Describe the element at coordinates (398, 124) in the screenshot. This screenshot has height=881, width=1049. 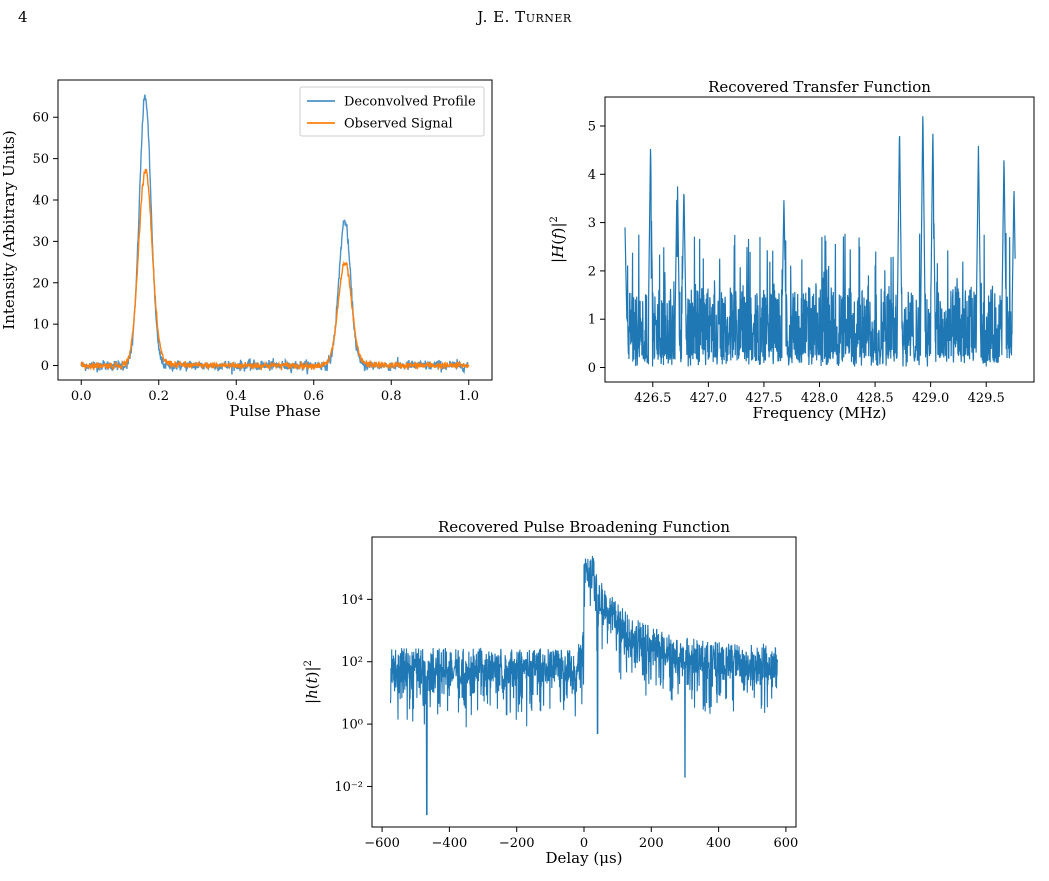
I see `legend-label: Observed Signal` at that location.